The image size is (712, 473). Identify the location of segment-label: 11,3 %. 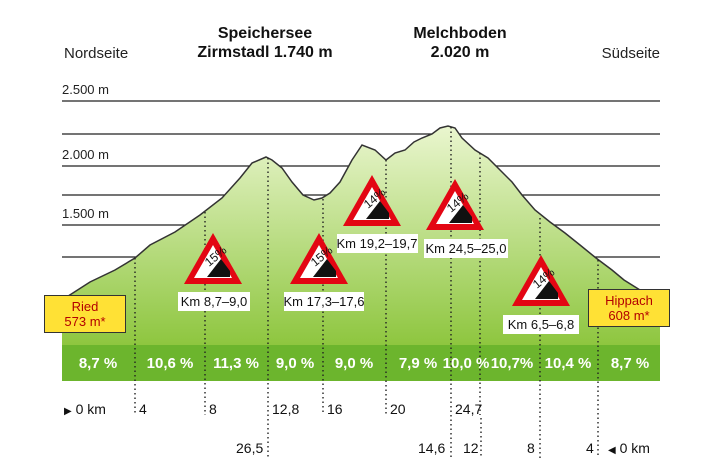
(236, 363).